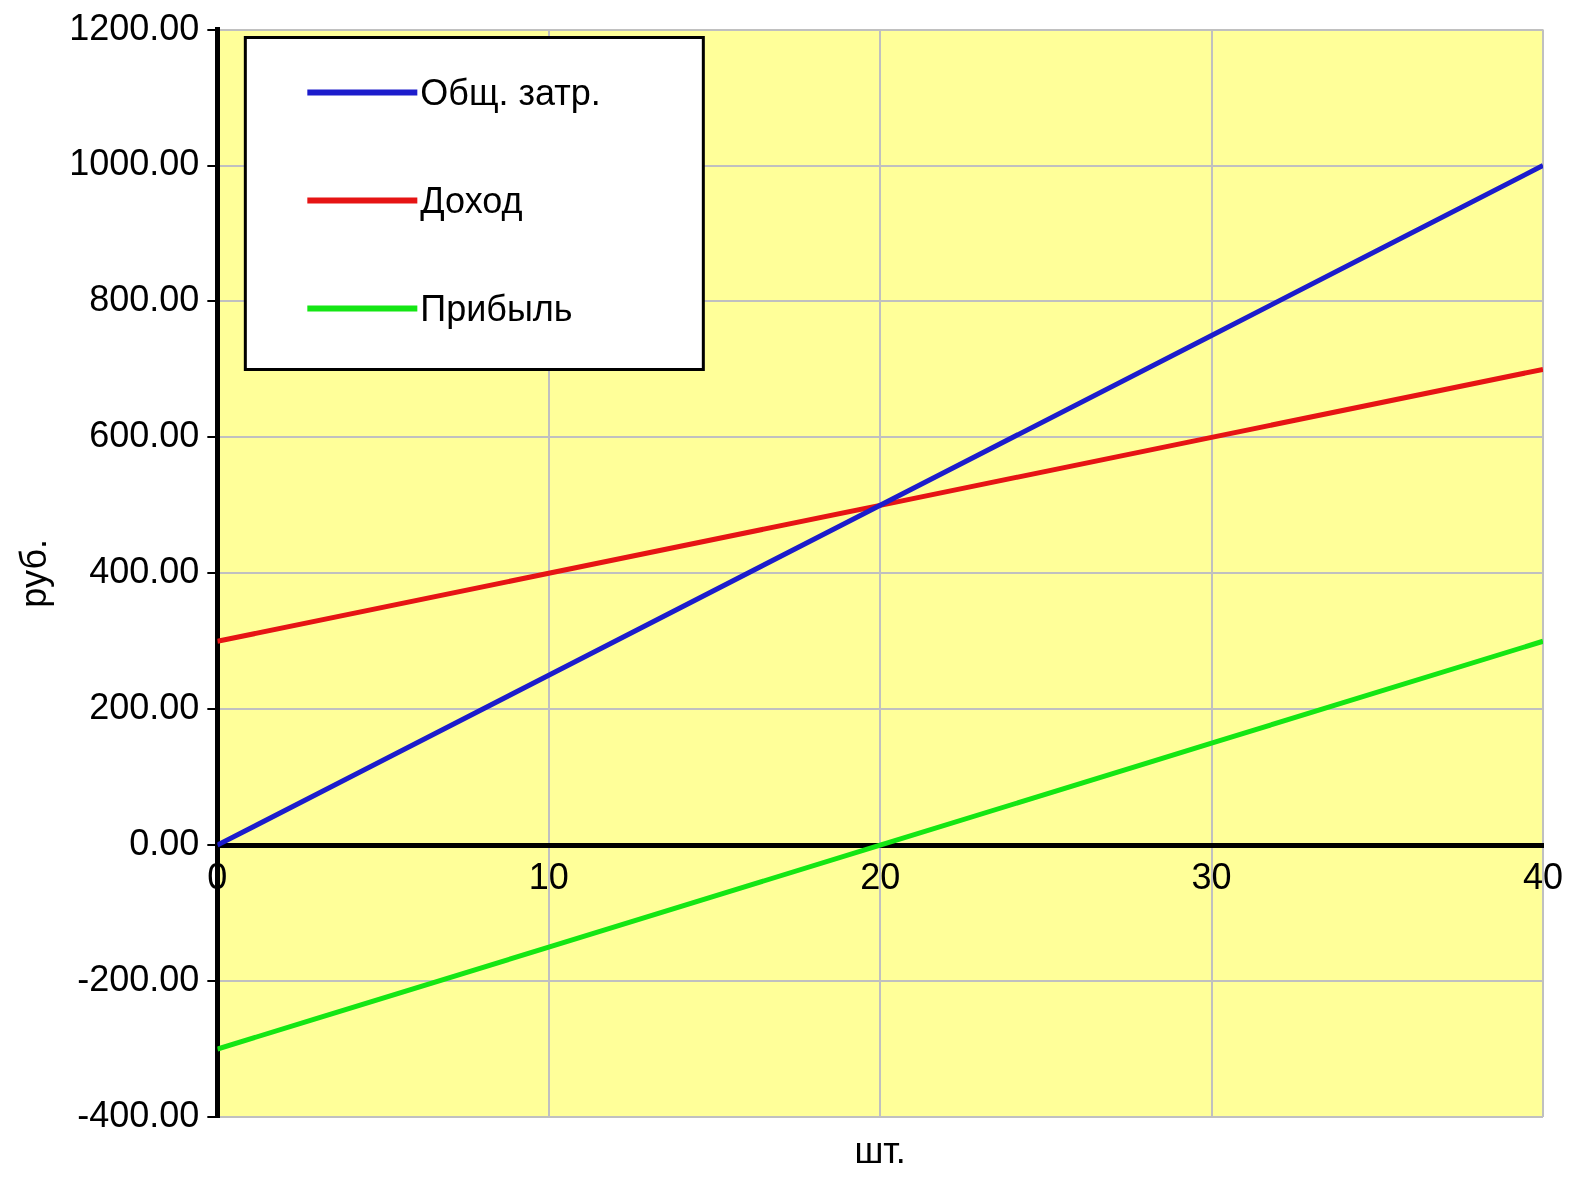  Describe the element at coordinates (134, 27) in the screenshot. I see `y-tick-label: 1200.00` at that location.